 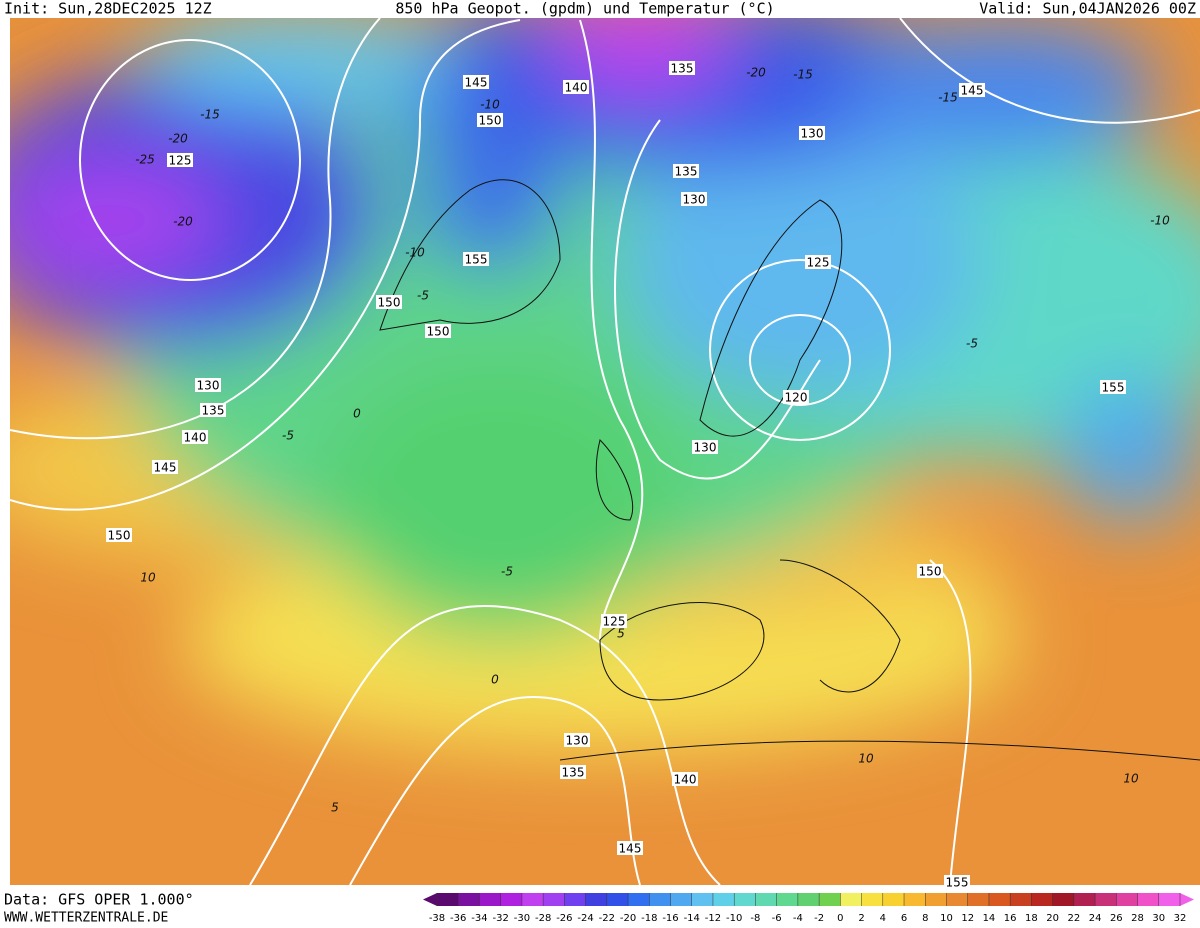 What do you see at coordinates (600, 9) in the screenshot?
I see `header-bar` at bounding box center [600, 9].